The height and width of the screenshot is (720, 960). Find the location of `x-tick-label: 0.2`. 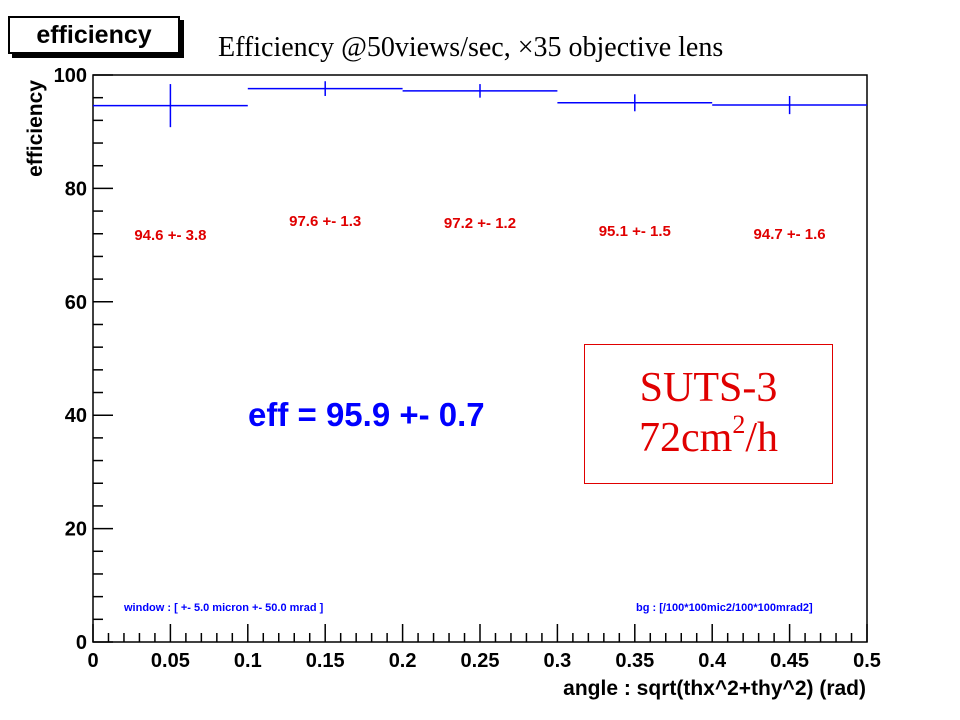

x-tick-label: 0.2 is located at coordinates (403, 661).